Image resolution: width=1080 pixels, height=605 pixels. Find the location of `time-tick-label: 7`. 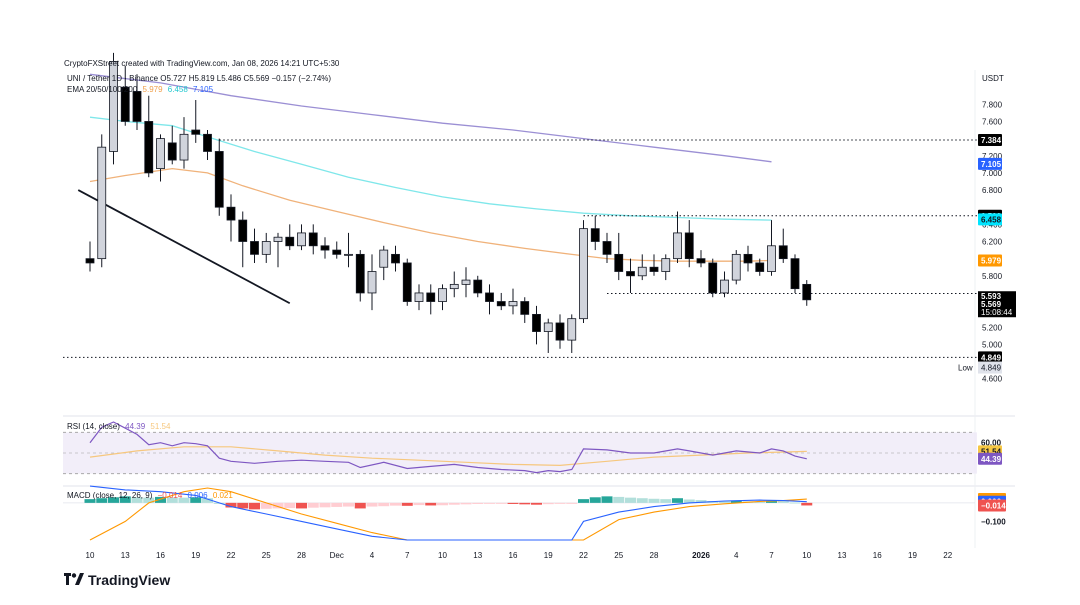

time-tick-label: 7 is located at coordinates (407, 555).